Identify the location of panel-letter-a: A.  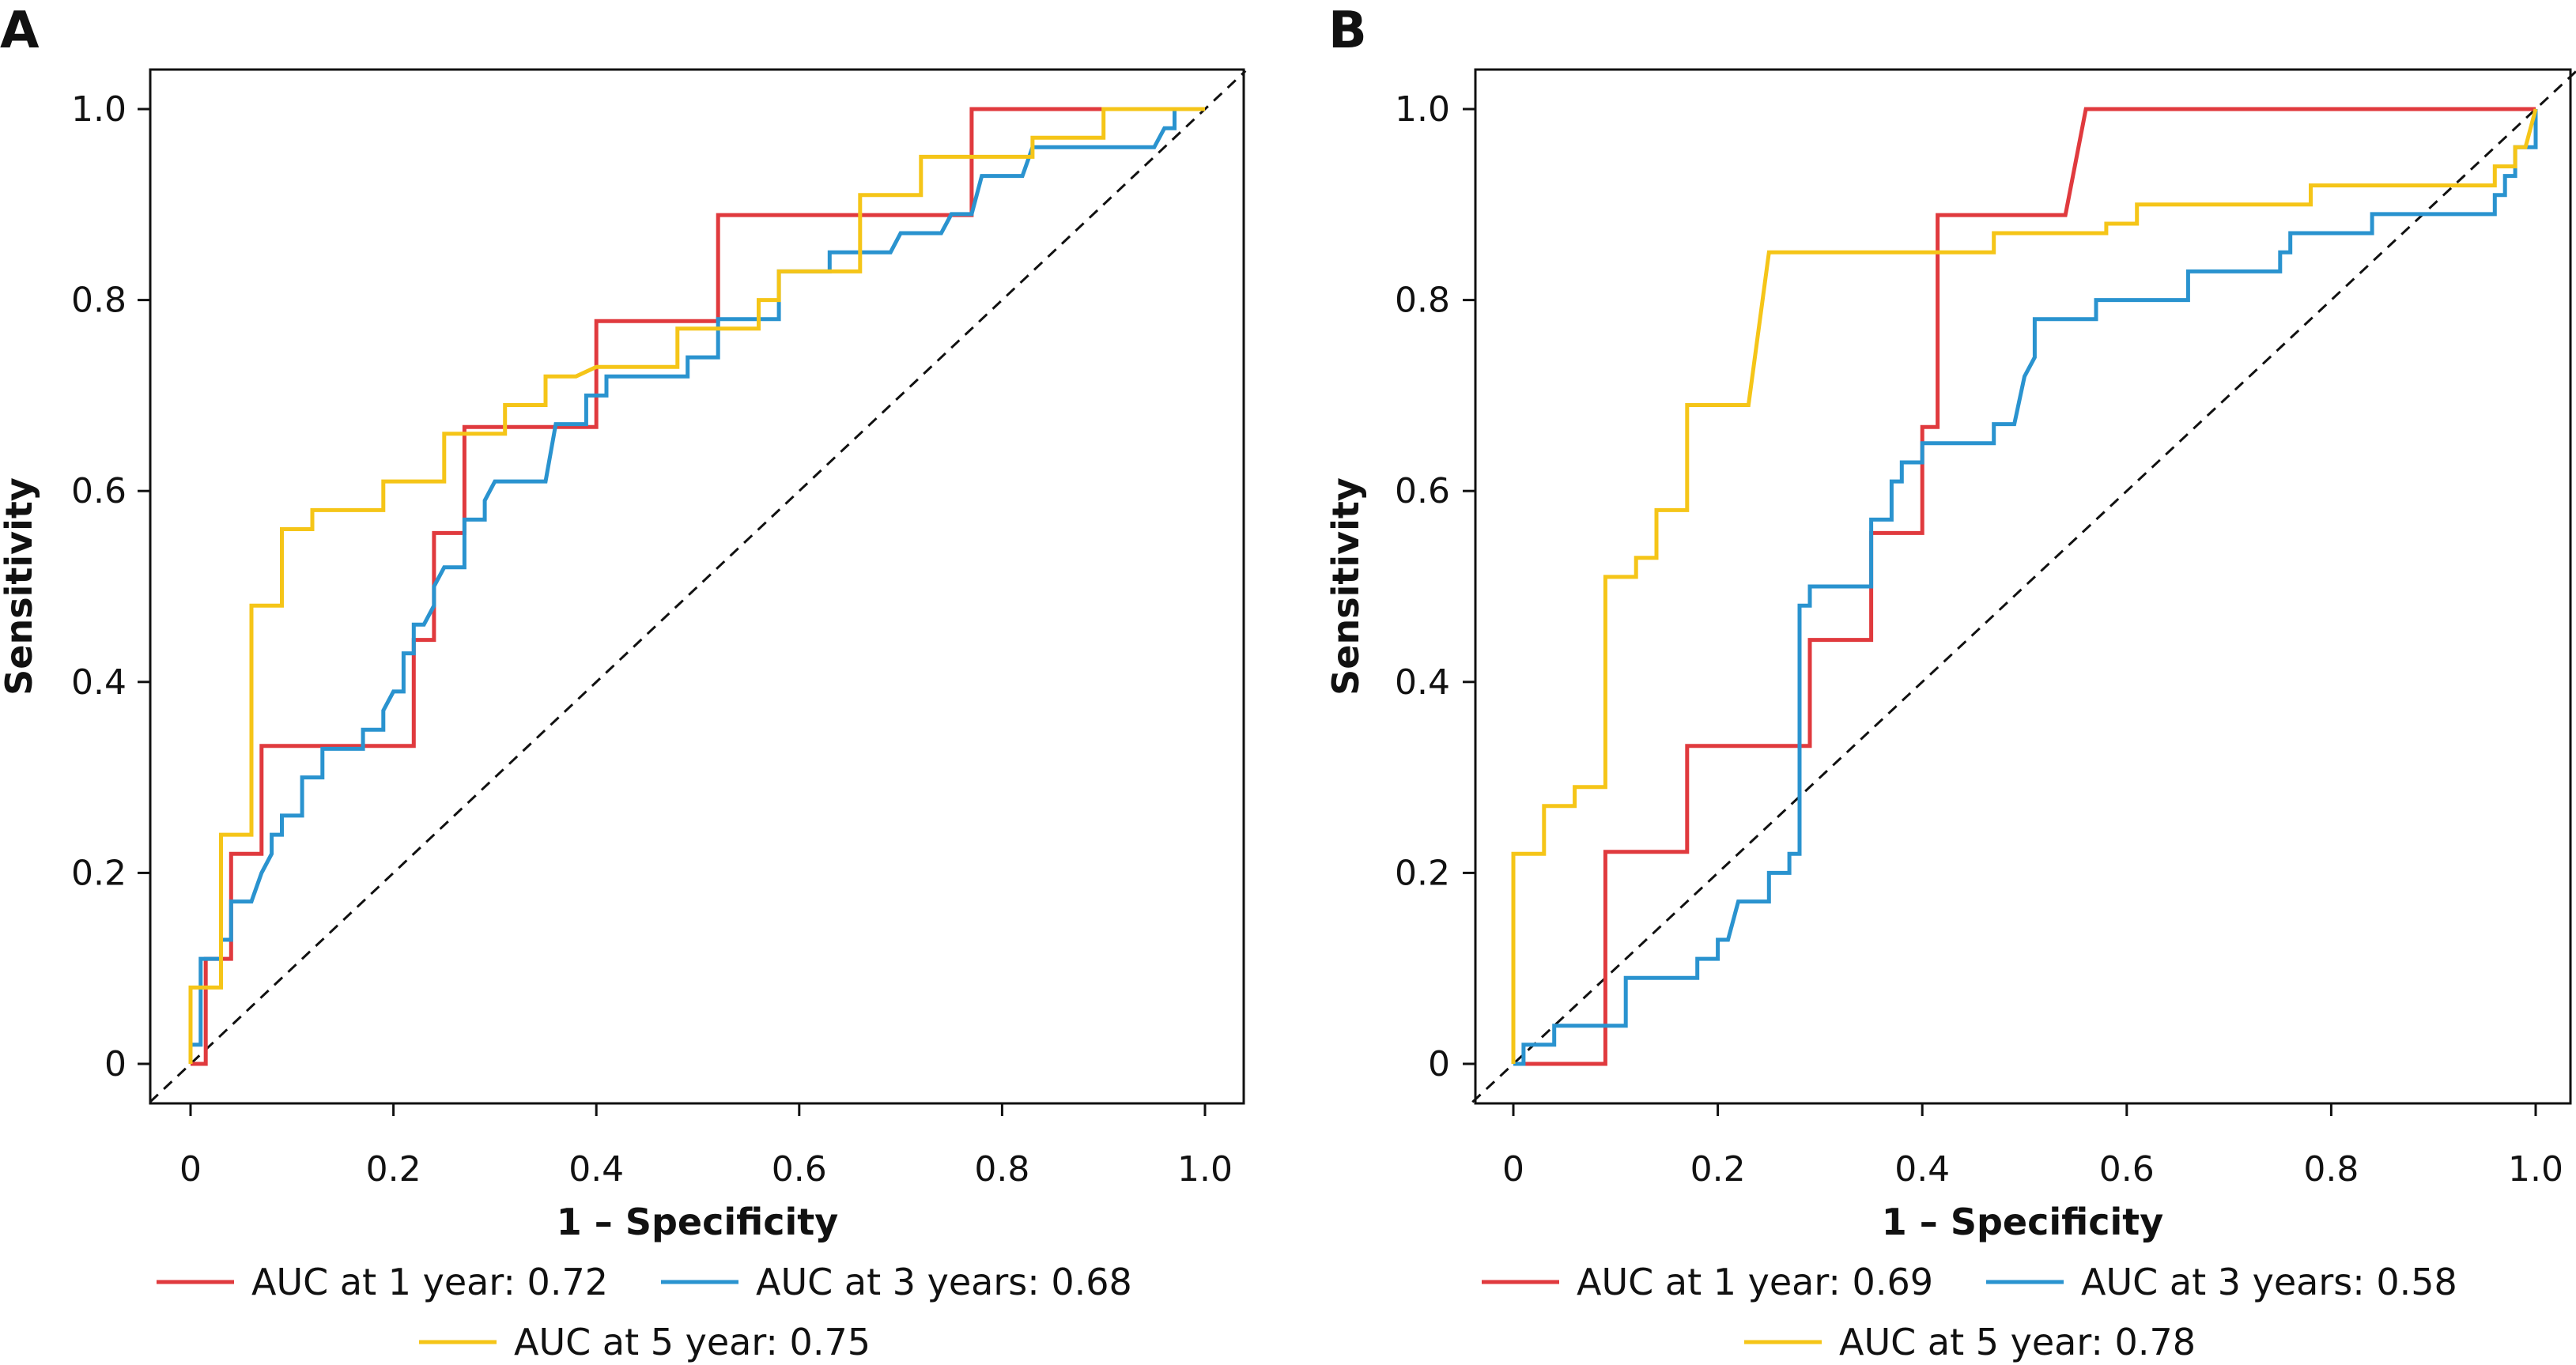
(20, 31).